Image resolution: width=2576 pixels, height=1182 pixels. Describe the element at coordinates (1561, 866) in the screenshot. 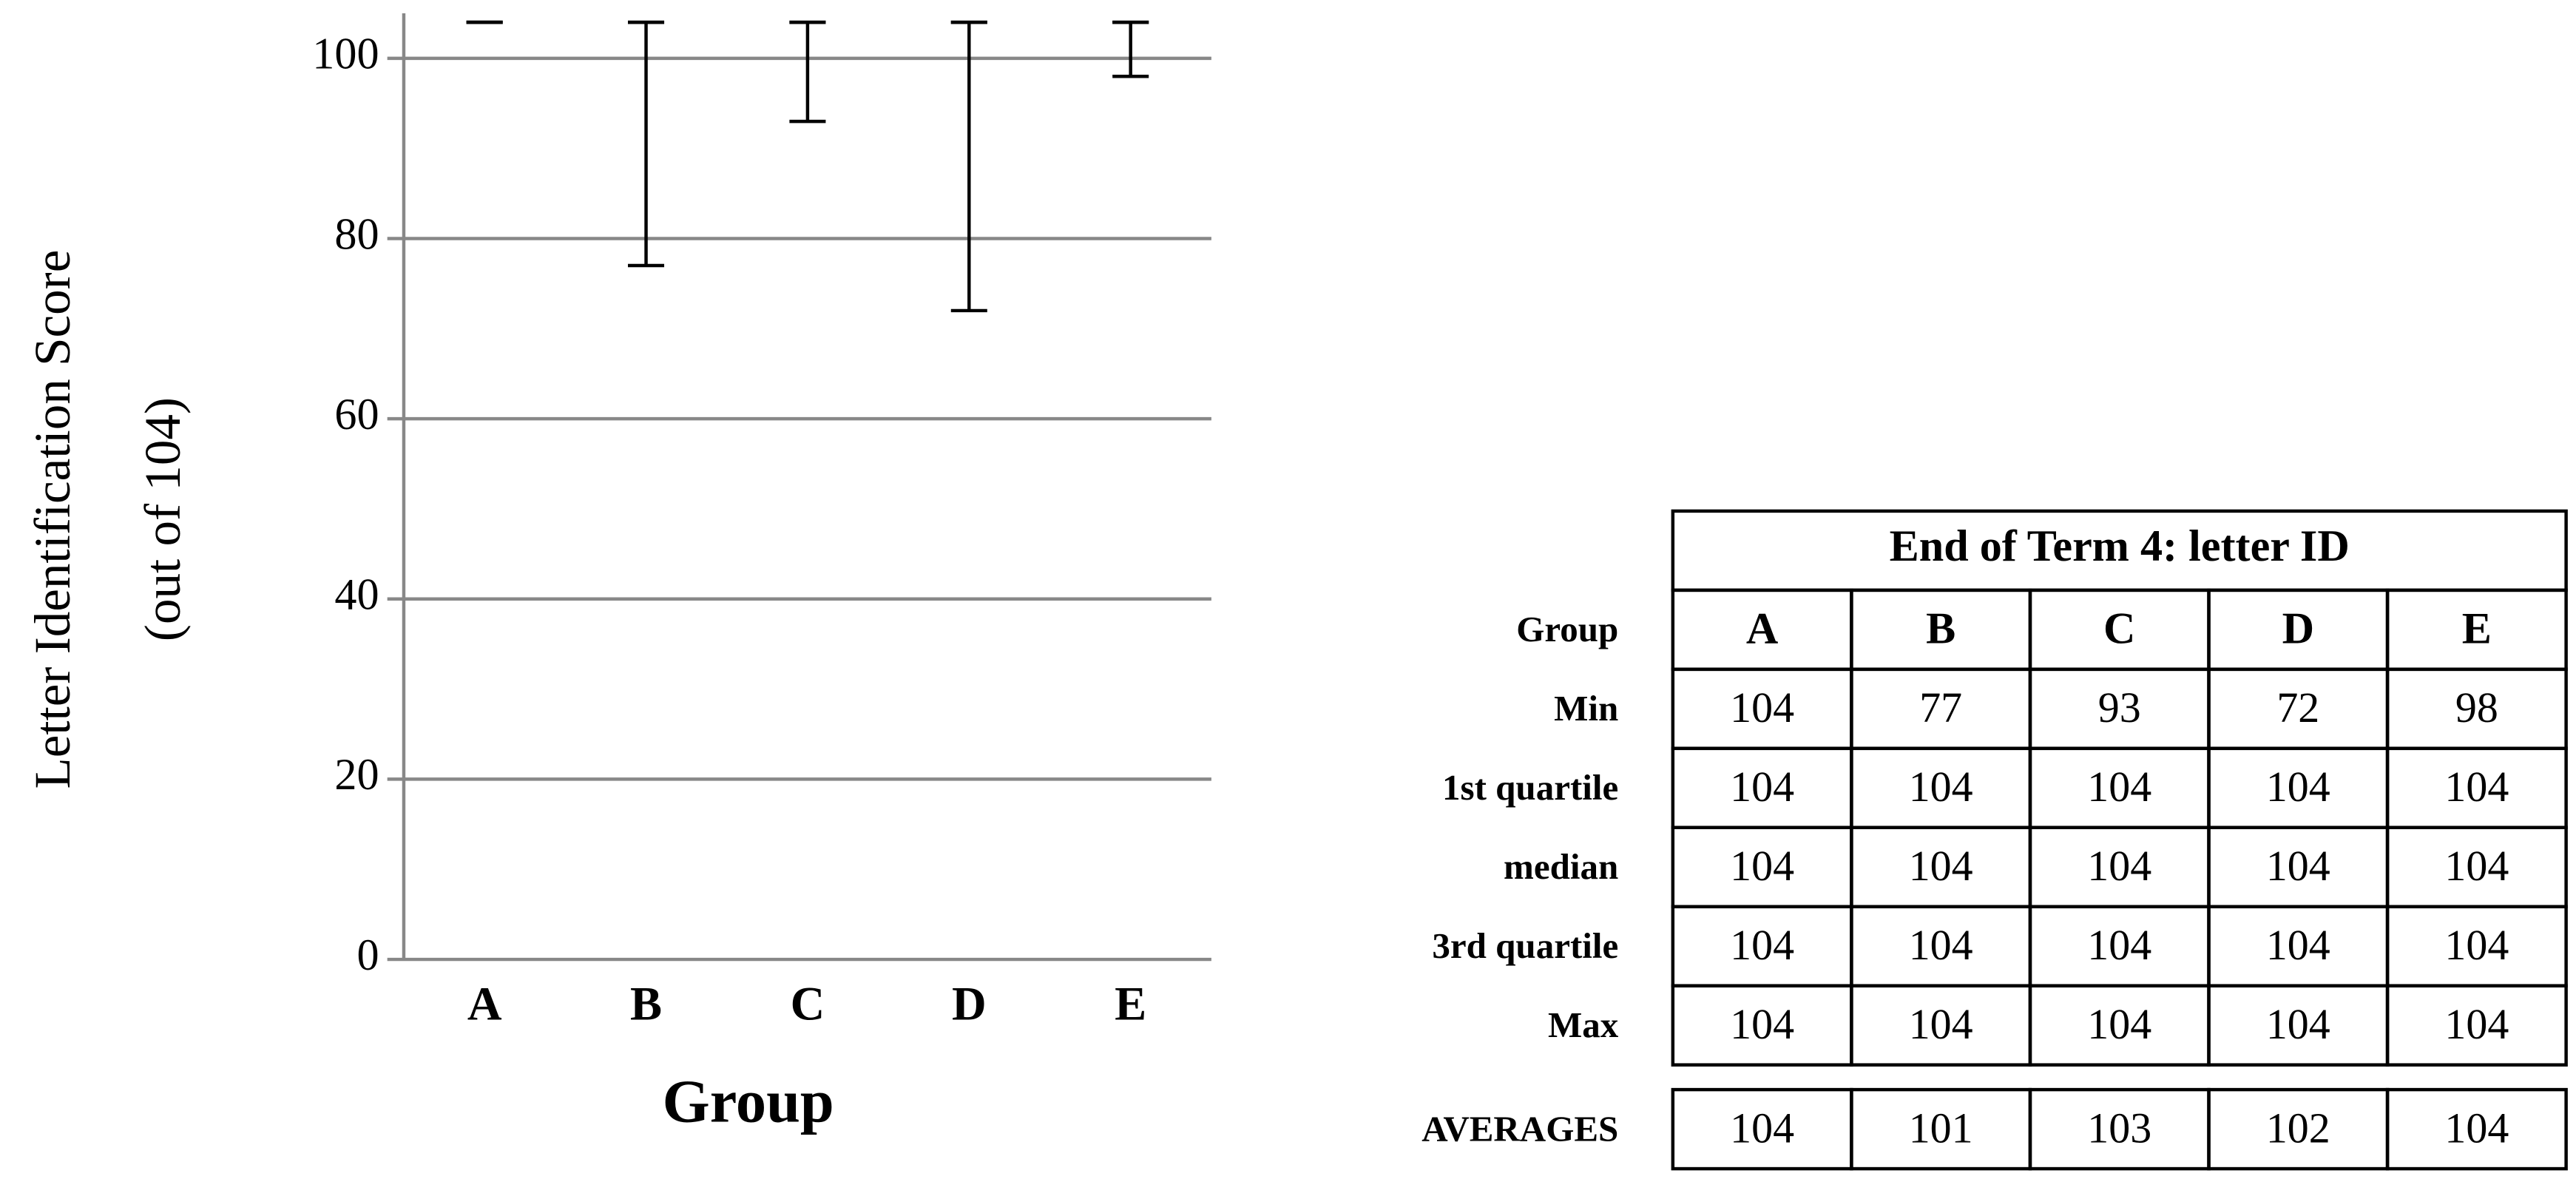

I see `row-label: median` at that location.